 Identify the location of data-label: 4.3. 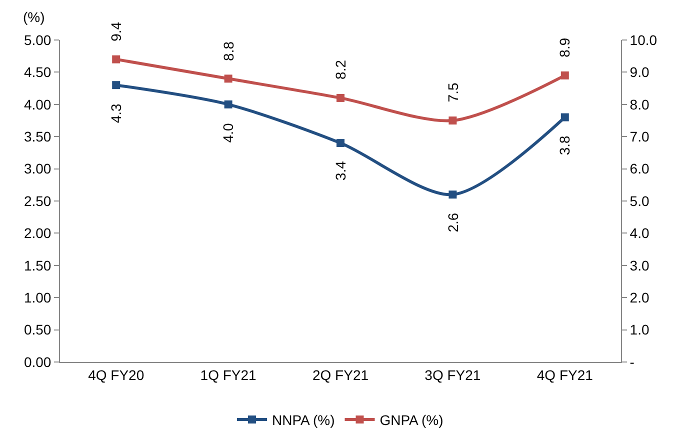
(116, 114).